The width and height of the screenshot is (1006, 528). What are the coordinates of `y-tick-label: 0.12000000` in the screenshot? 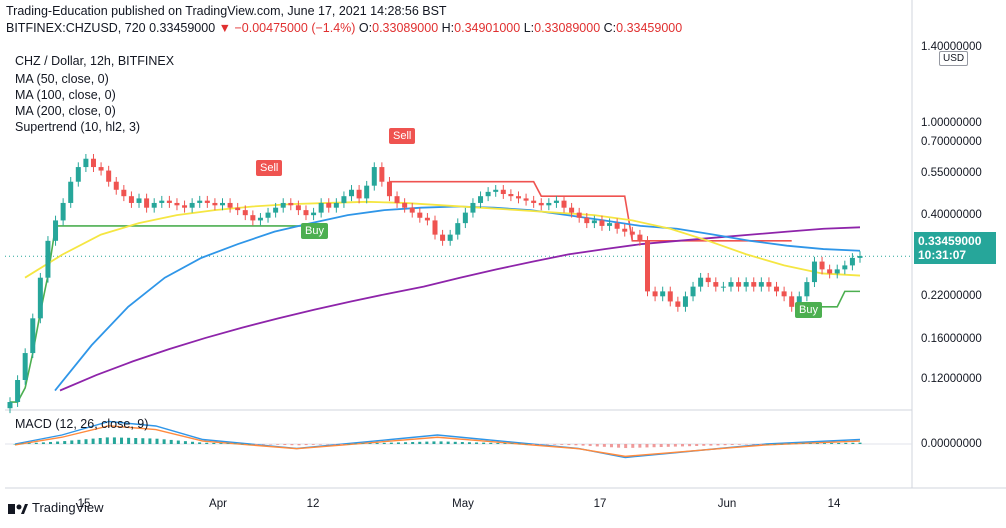 It's located at (951, 379).